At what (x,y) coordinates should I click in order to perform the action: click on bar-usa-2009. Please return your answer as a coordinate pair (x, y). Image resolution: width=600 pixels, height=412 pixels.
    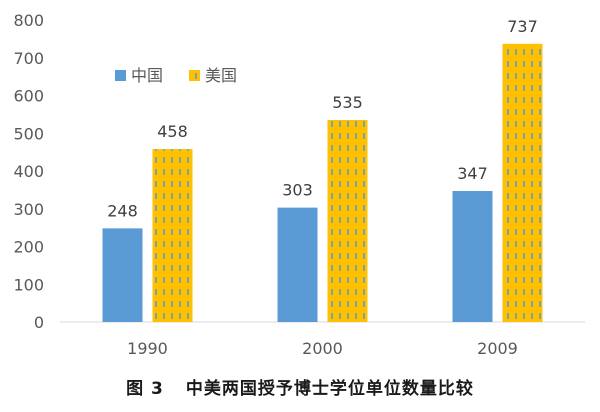
    Looking at the image, I should click on (522, 182).